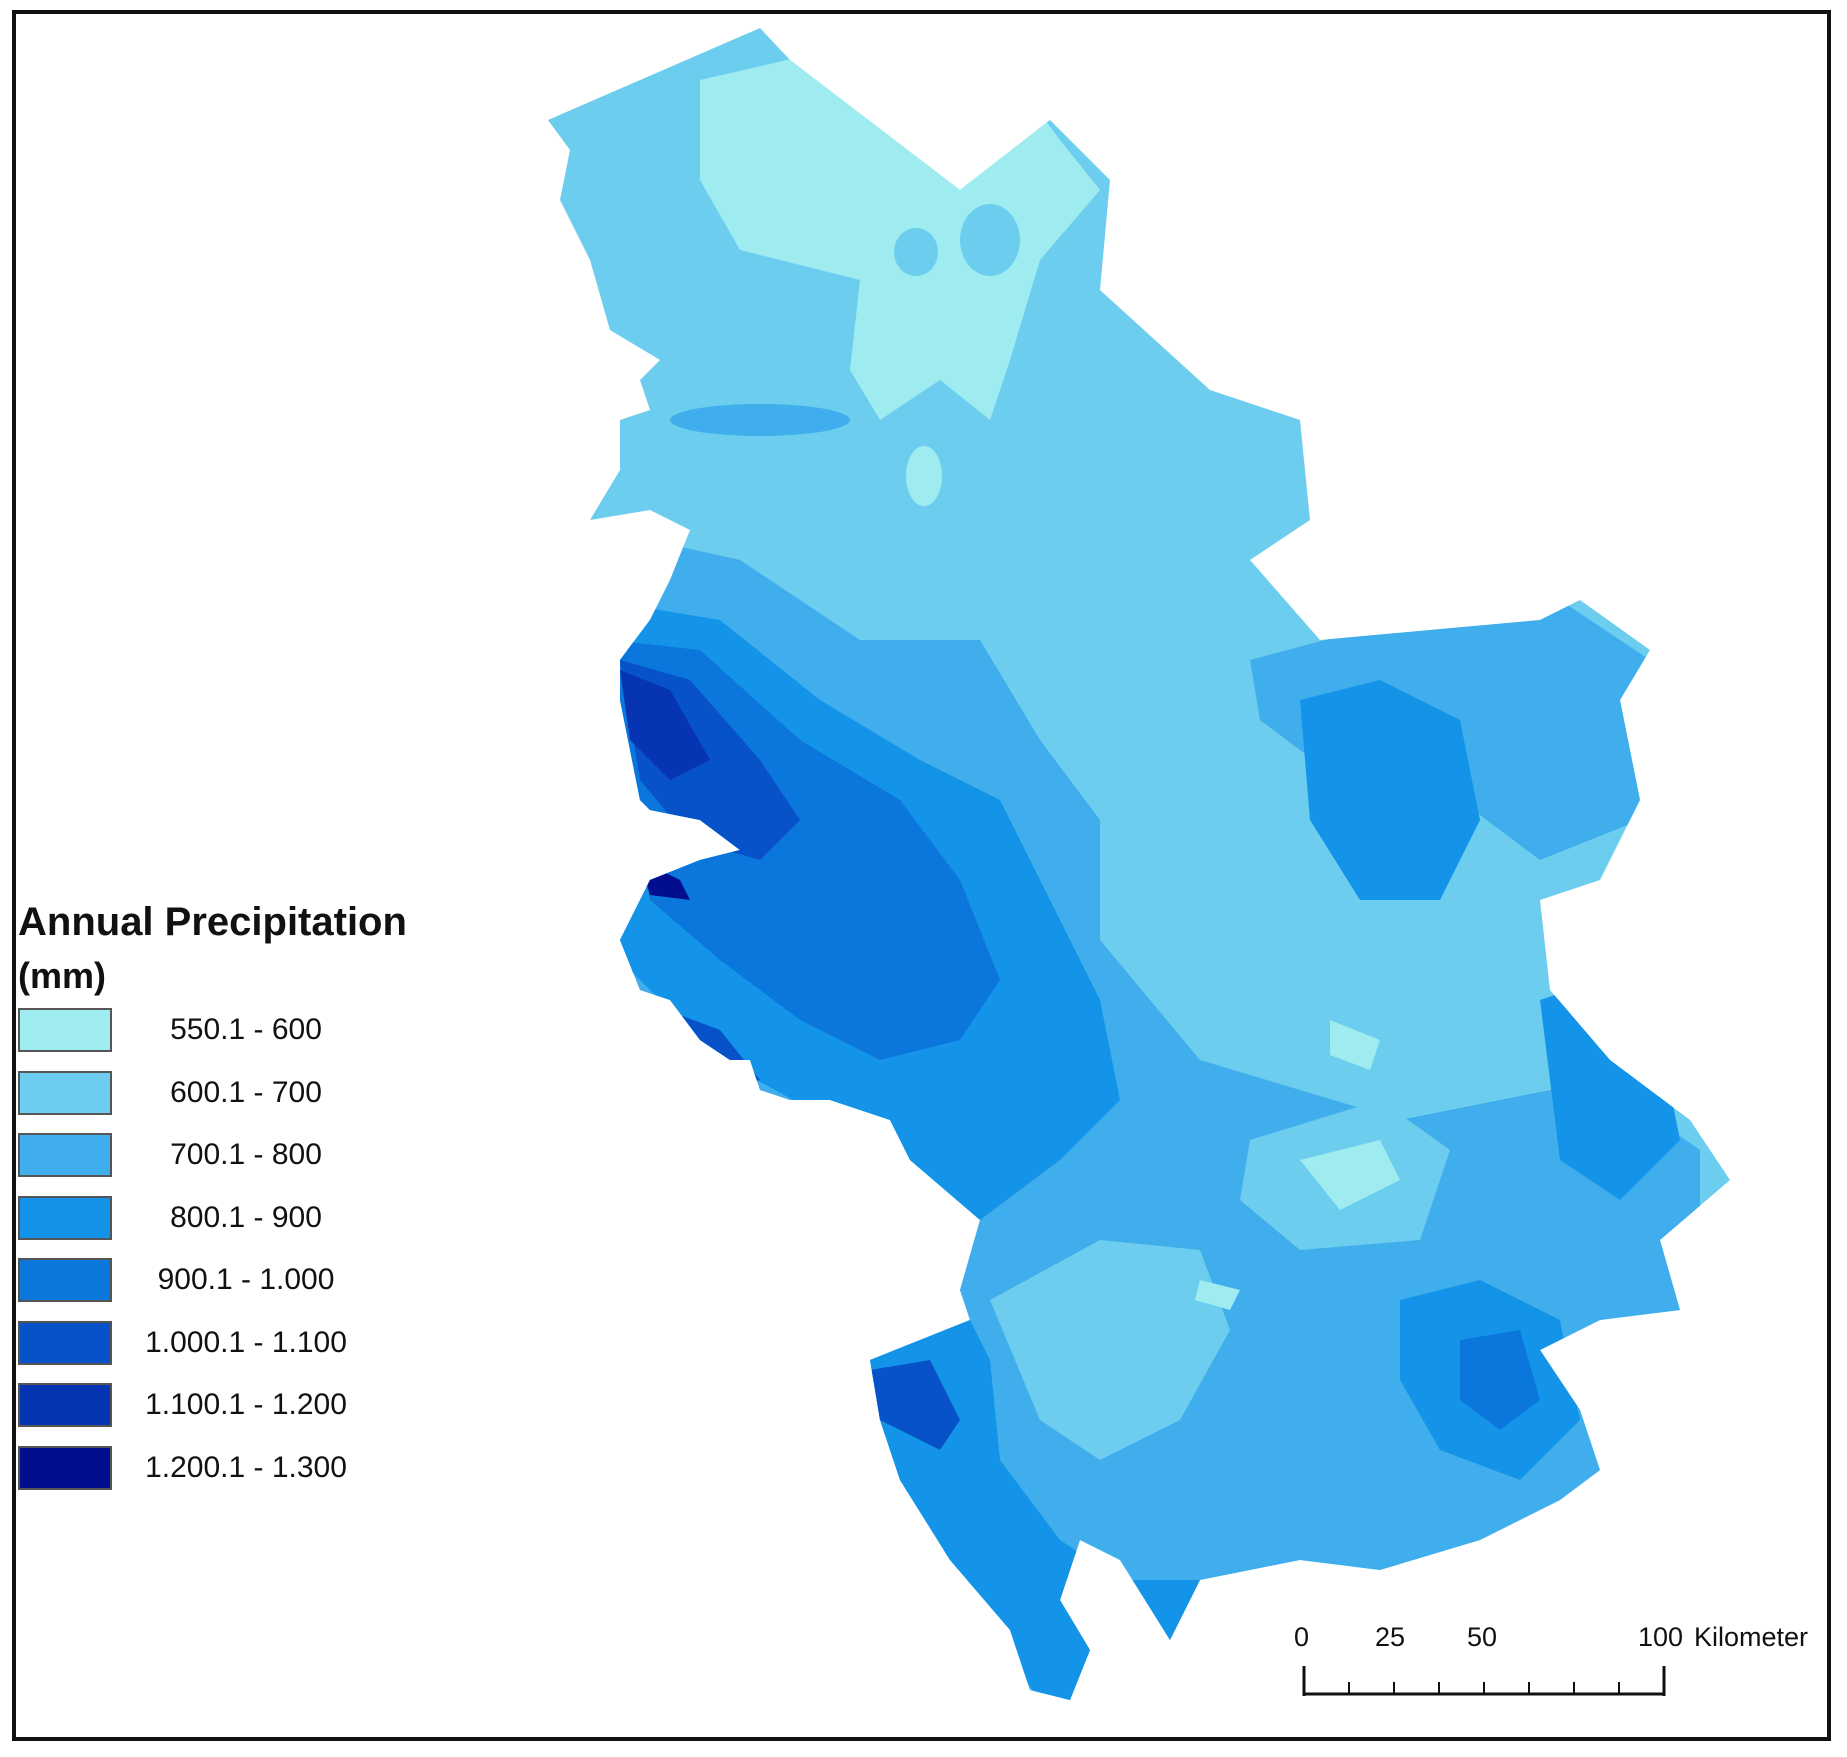 Image resolution: width=1847 pixels, height=1757 pixels. What do you see at coordinates (246, 1154) in the screenshot?
I see `legend-label: 700.1 - 800` at bounding box center [246, 1154].